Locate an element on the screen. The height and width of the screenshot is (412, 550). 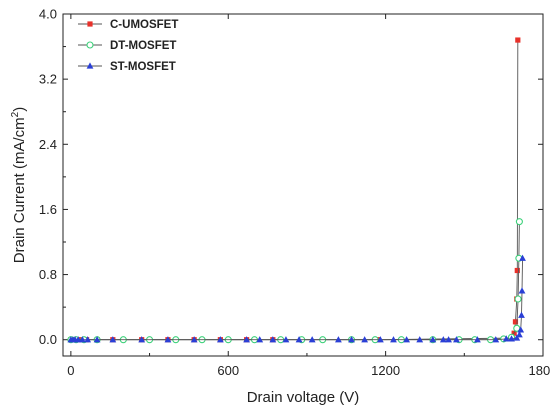
y-axis-title-end: ) is located at coordinates (19, 109).